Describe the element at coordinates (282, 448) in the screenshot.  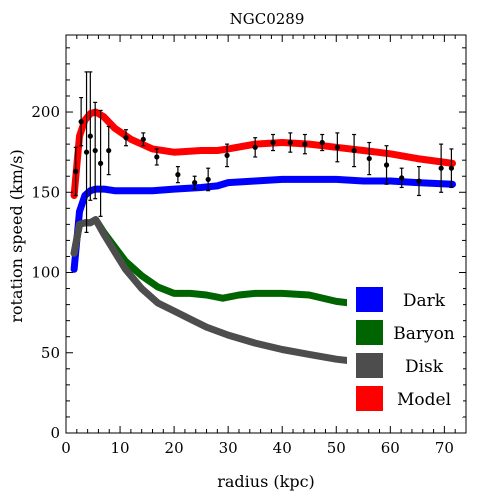
I see `x-tick-label: 40` at that location.